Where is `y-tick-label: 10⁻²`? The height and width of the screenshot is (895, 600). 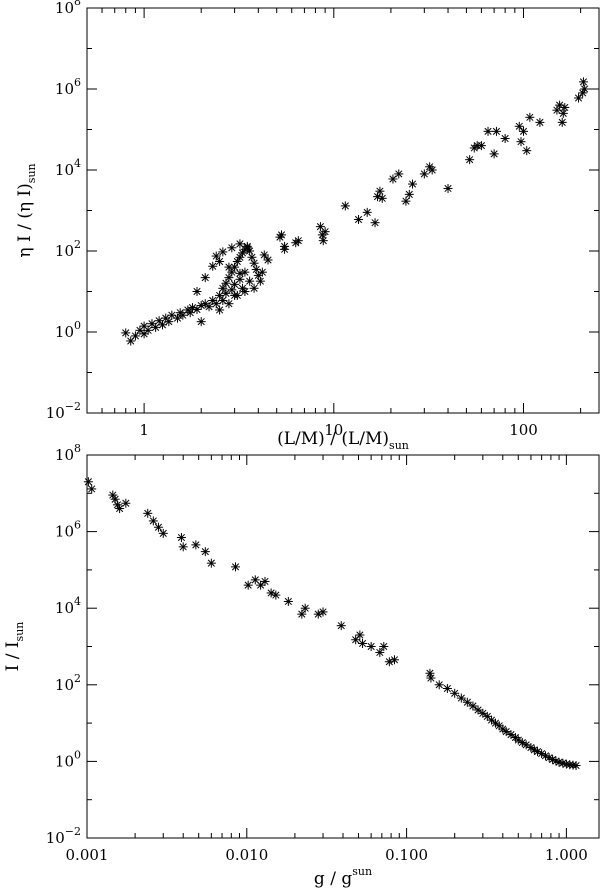
y-tick-label: 10⁻² is located at coordinates (63, 411).